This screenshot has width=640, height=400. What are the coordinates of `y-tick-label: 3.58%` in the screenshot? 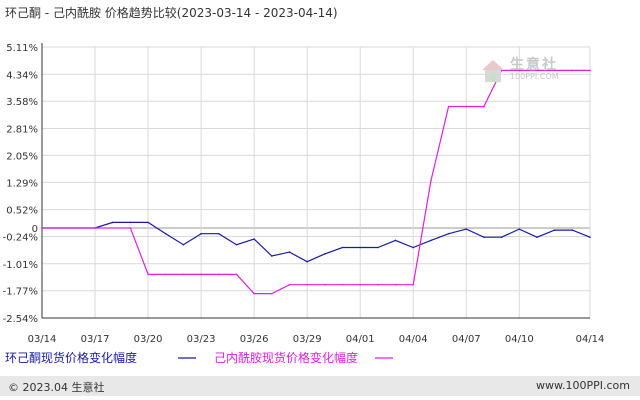 It's located at (22, 102).